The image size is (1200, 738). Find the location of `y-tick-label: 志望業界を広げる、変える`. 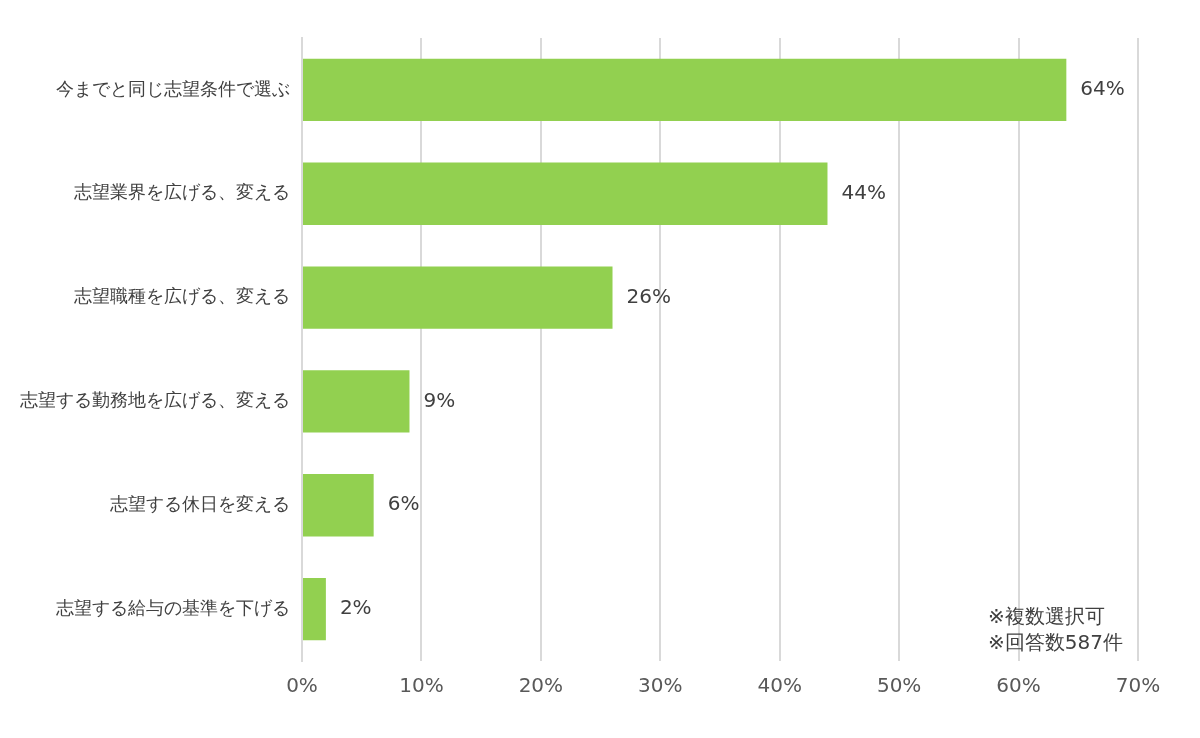

y-tick-label: 志望業界を広げる、変える is located at coordinates (182, 192).